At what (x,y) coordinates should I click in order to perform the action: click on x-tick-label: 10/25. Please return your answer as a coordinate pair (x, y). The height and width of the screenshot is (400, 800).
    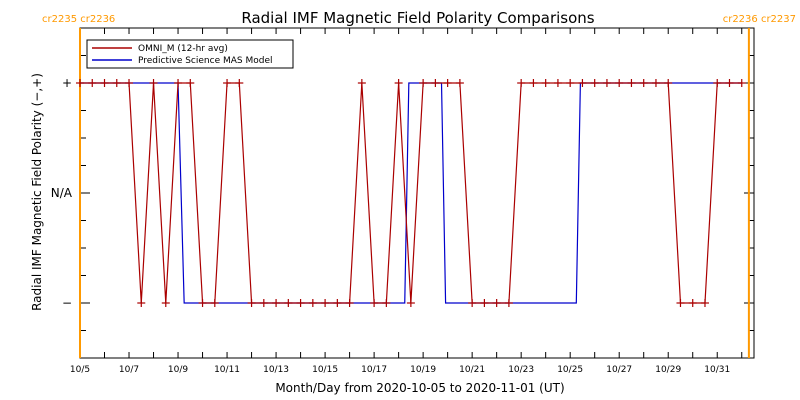
    Looking at the image, I should click on (570, 370).